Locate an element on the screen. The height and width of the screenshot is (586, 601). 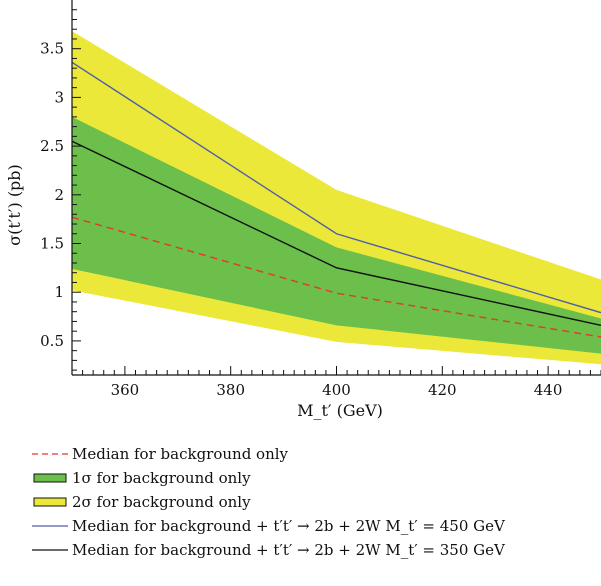
x-tick-label: 360 is located at coordinates (125, 390).